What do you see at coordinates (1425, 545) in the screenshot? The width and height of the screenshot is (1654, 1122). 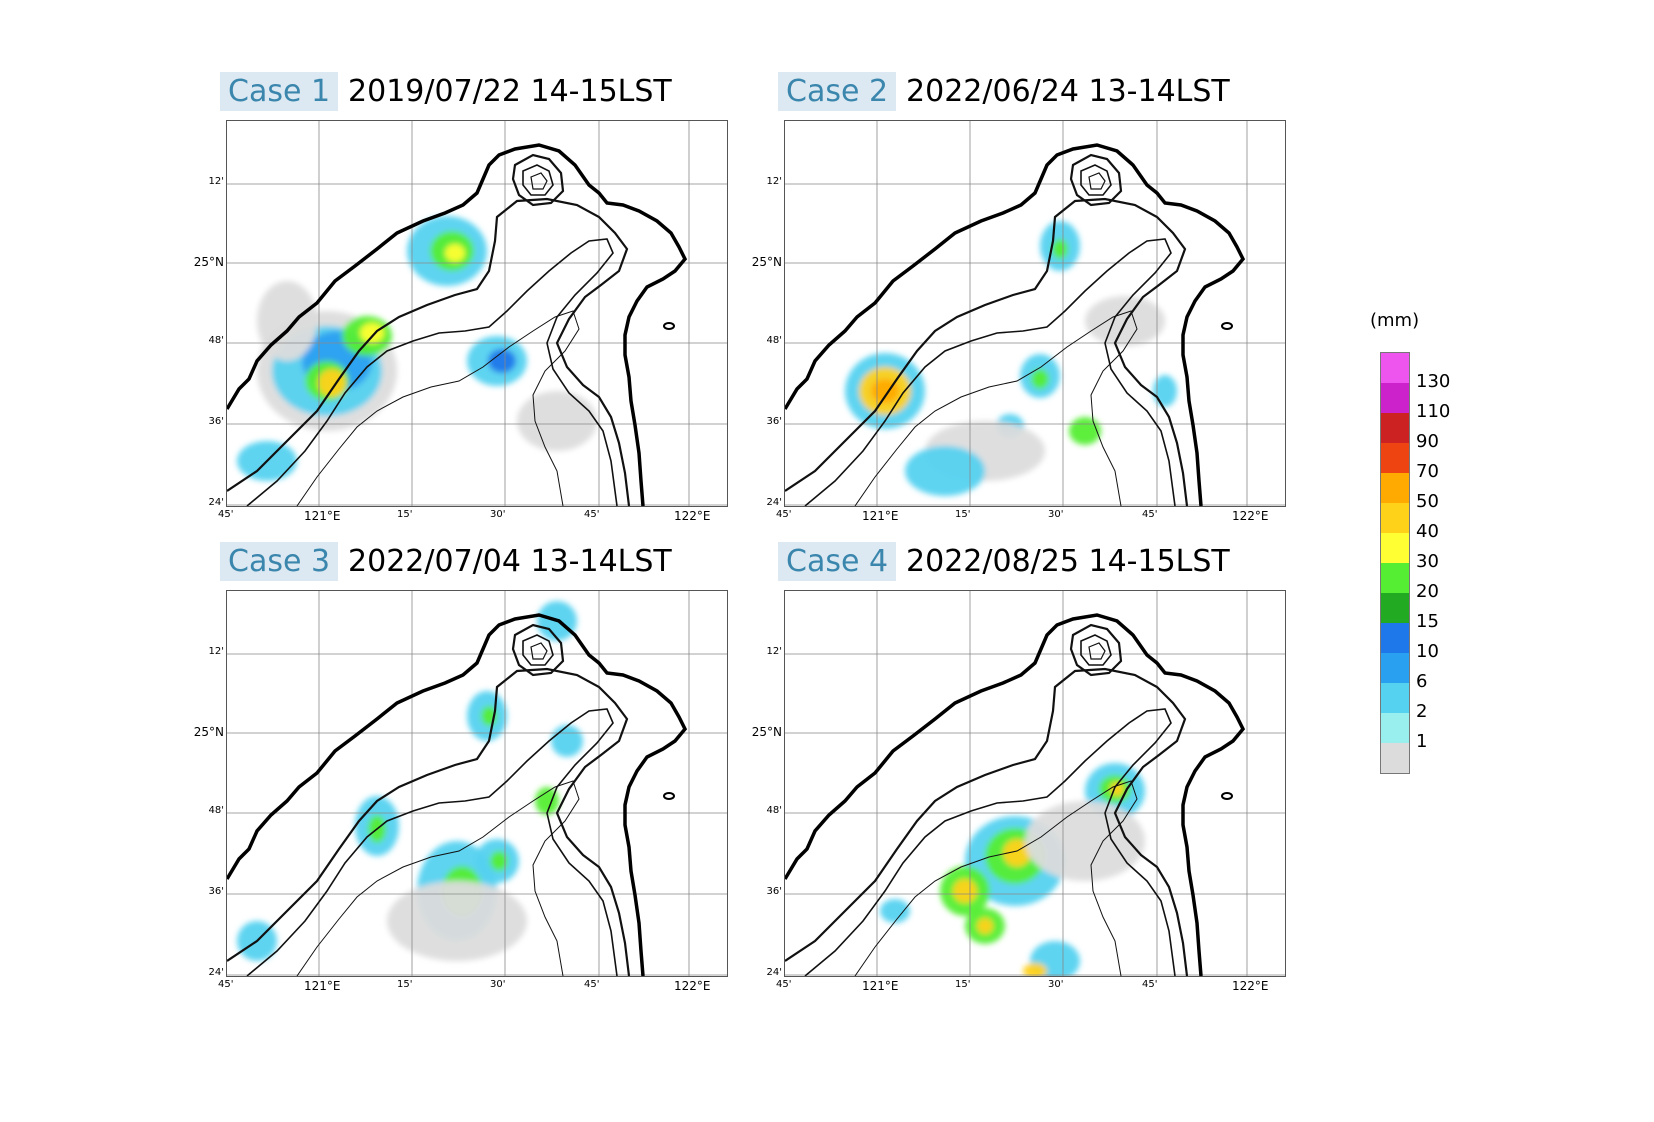 I see `colorbar-legend: (mm) 130 110 90 70 50 40 30 20 15 10 6 2 1` at bounding box center [1425, 545].